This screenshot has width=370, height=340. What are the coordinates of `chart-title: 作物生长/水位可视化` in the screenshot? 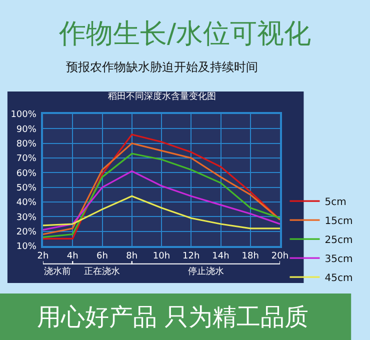 It's located at (185, 34).